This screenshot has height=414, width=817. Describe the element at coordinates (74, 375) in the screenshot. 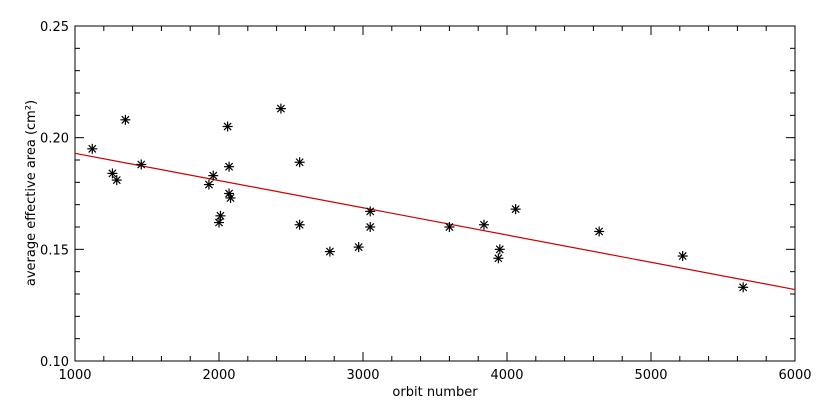

I see `x-tick-label: 1000` at that location.